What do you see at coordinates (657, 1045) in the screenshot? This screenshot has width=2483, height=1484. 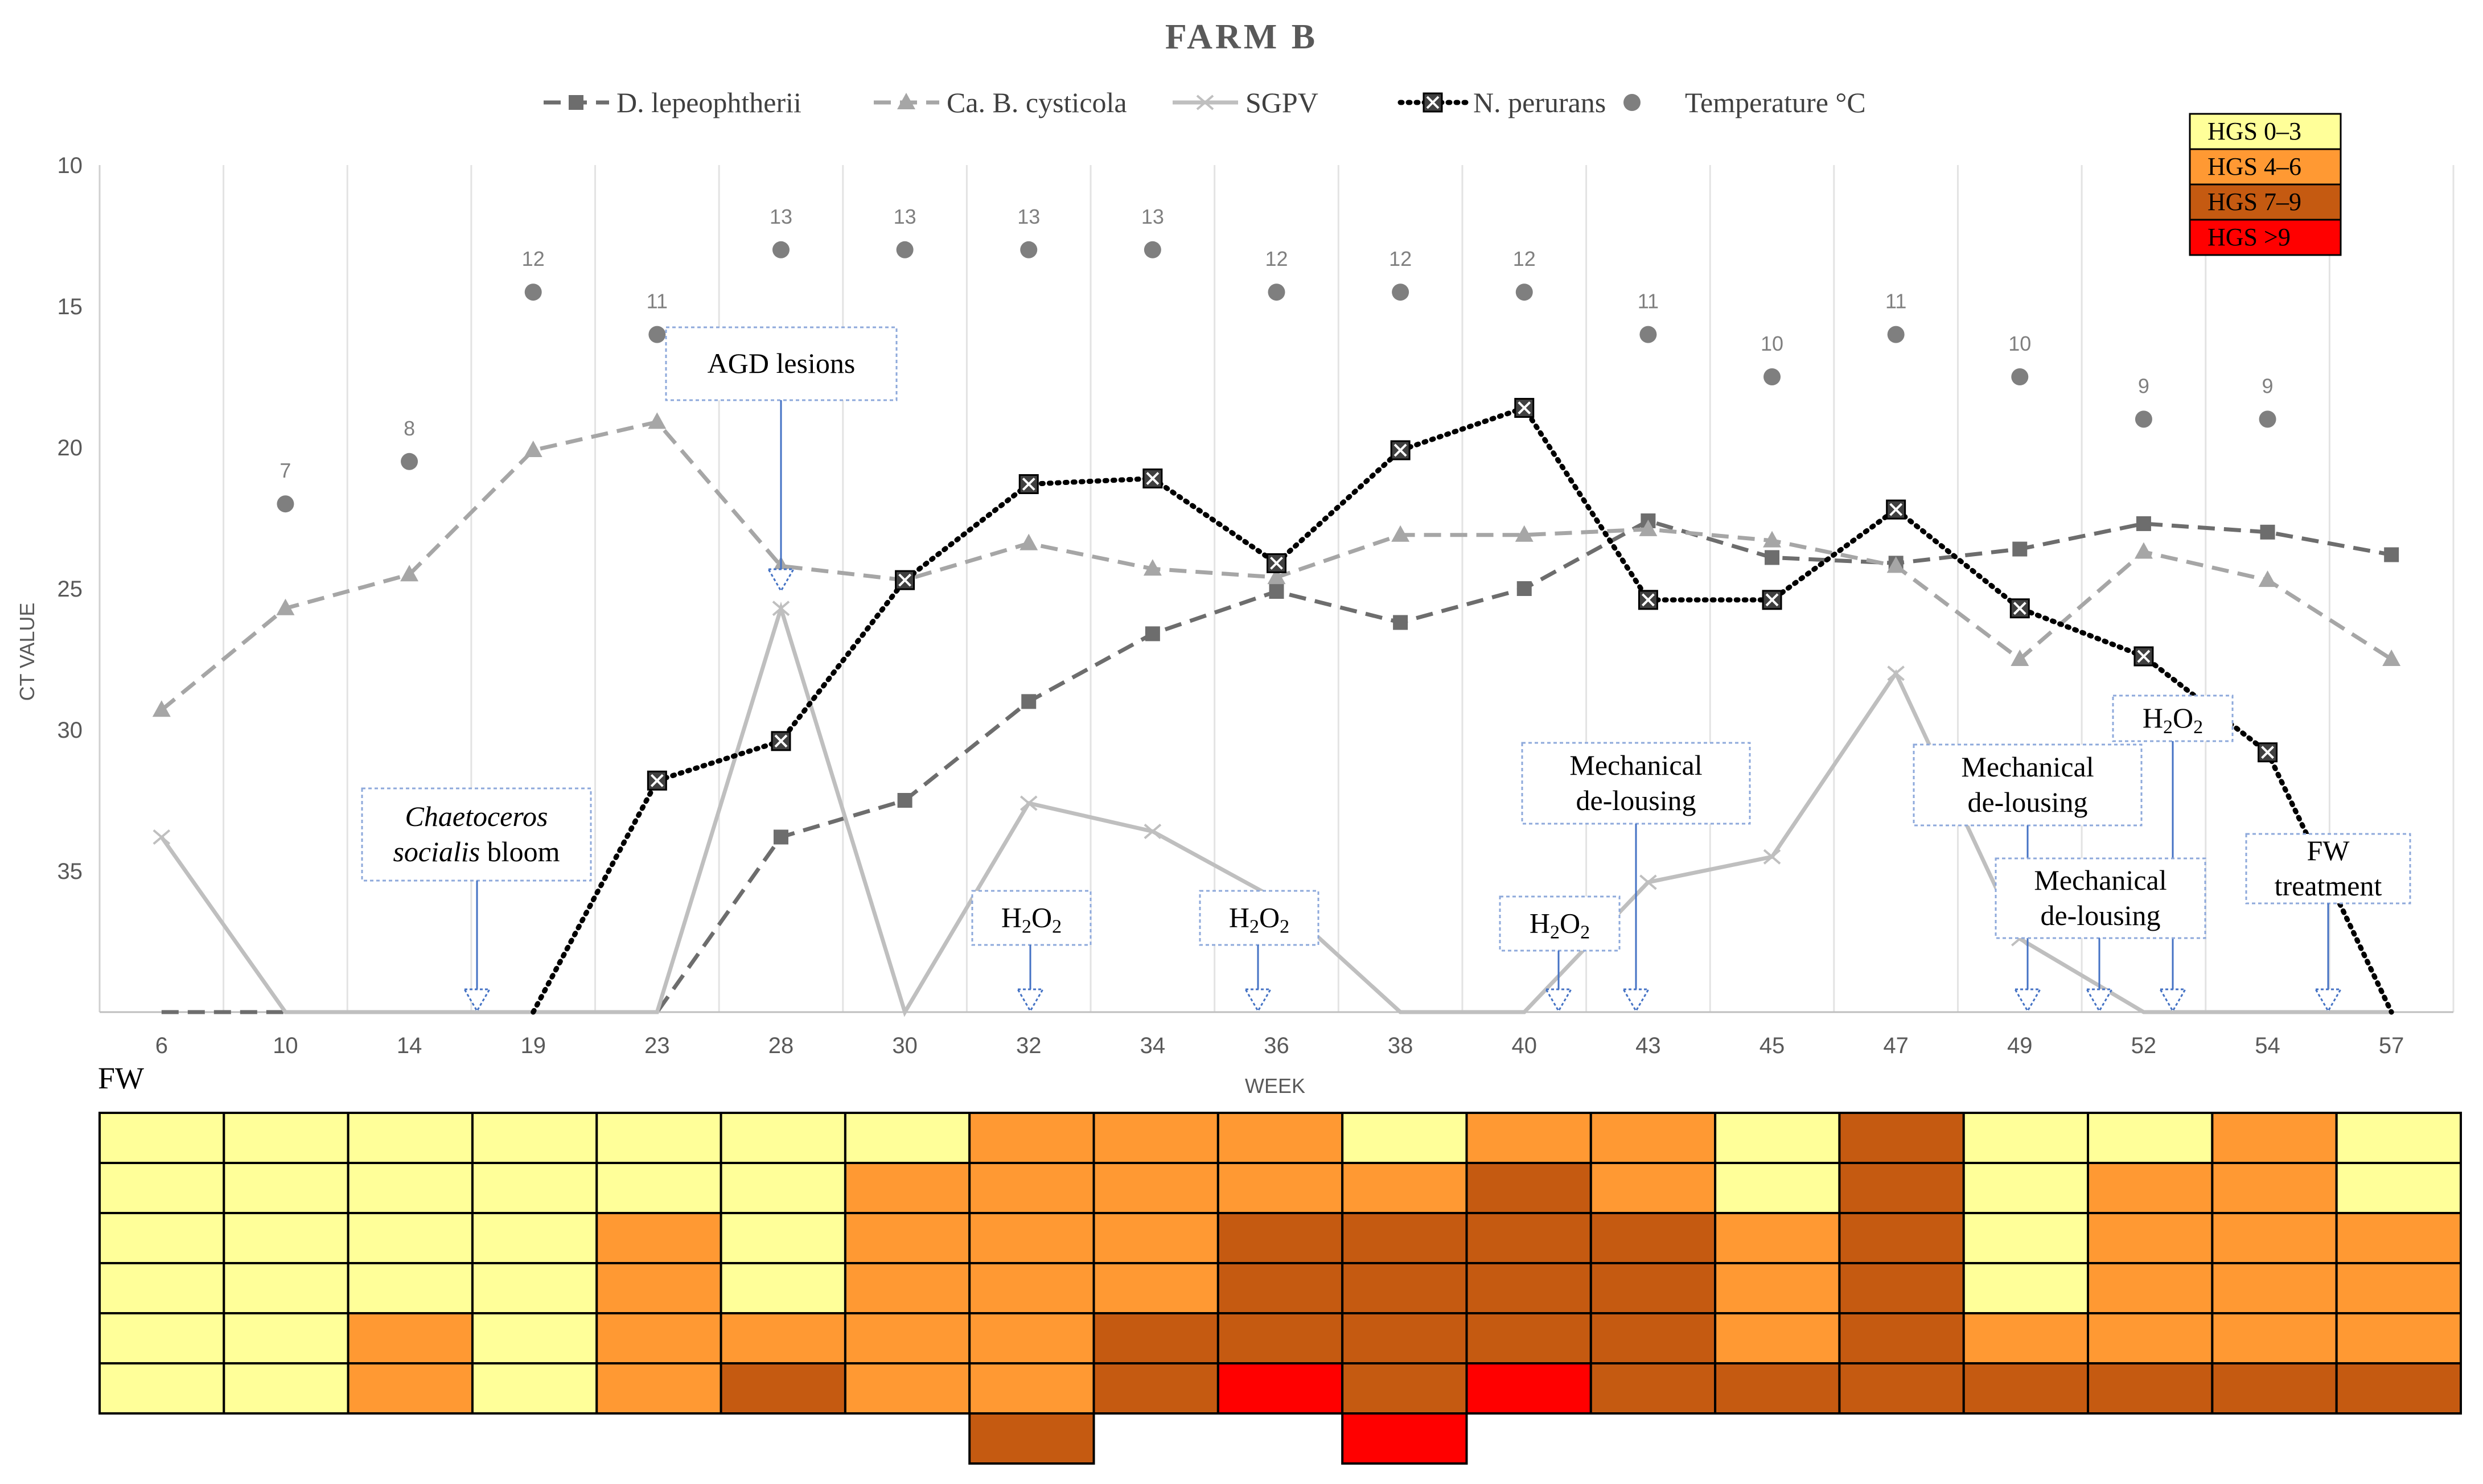 I see `x-tick-label: 23` at bounding box center [657, 1045].